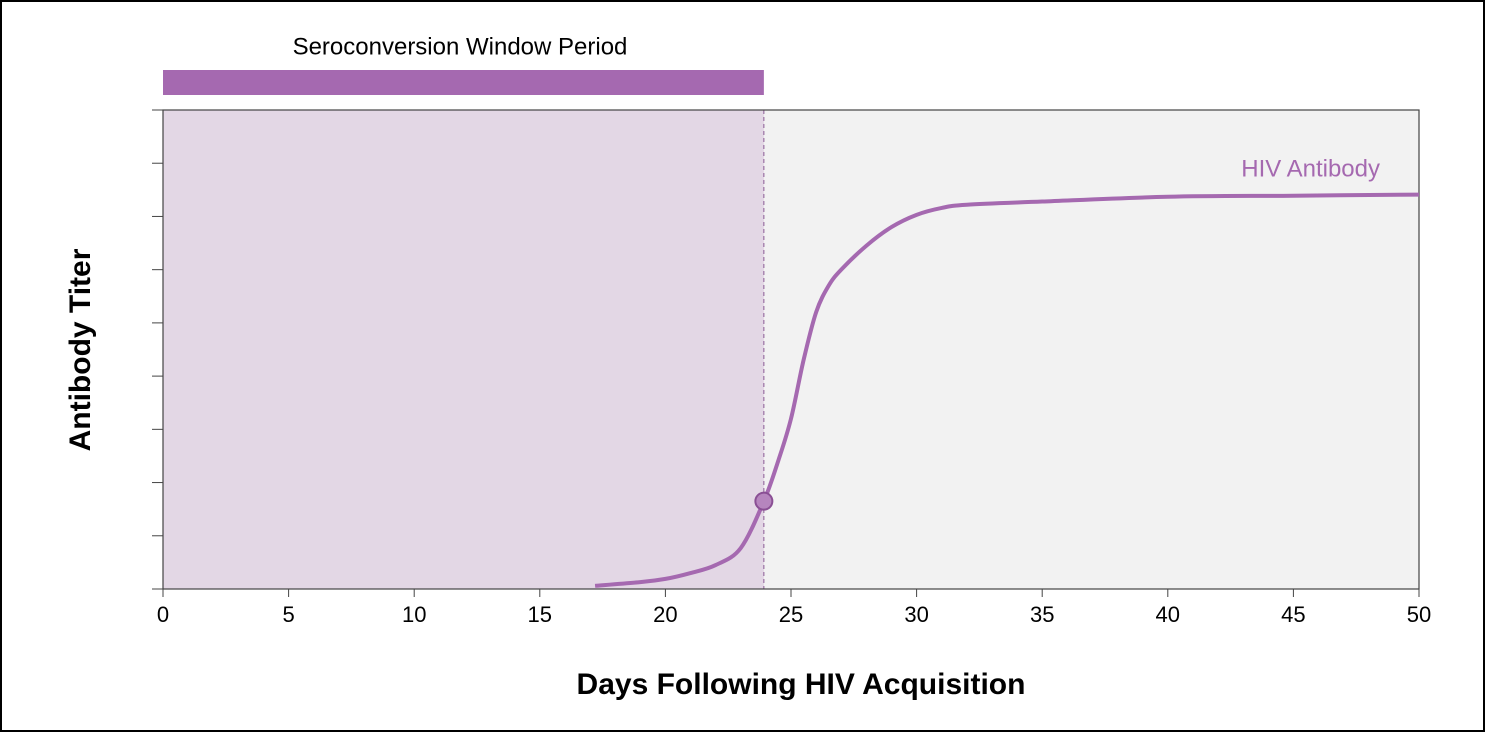  Describe the element at coordinates (916, 614) in the screenshot. I see `x-tick-label: 30` at that location.